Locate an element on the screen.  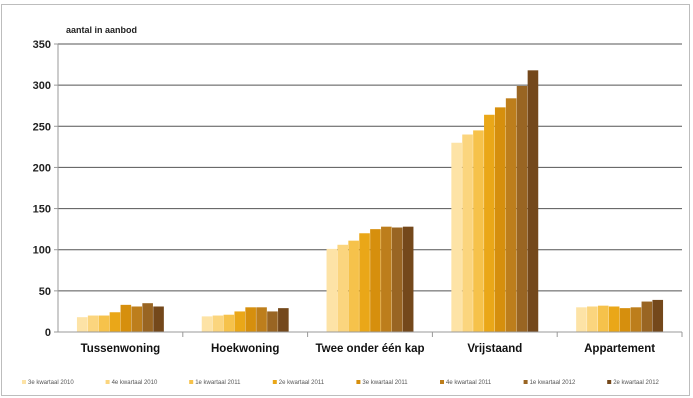
legend-label: 1e kwartaal 2012 is located at coordinates (553, 383).